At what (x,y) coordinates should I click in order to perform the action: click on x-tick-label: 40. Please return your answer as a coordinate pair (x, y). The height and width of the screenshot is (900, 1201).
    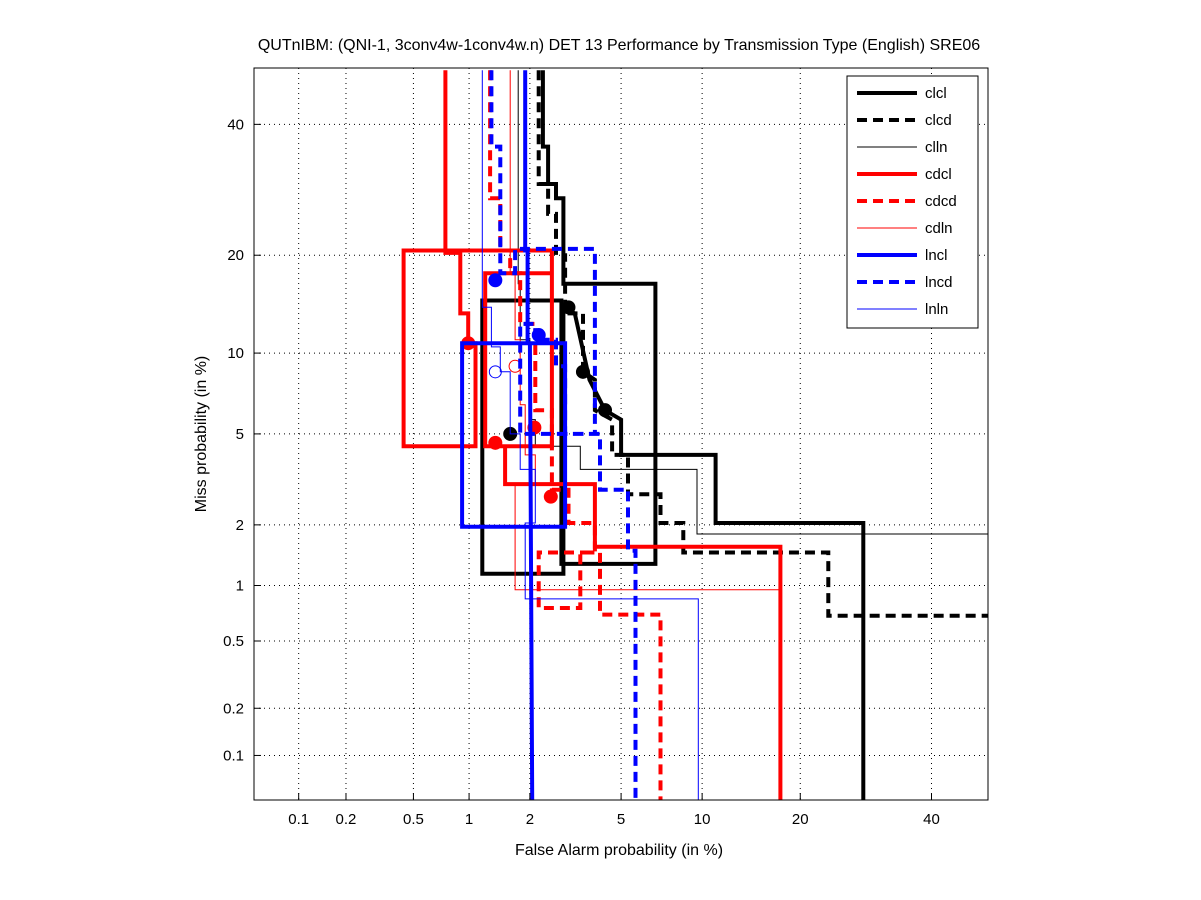
    Looking at the image, I should click on (931, 819).